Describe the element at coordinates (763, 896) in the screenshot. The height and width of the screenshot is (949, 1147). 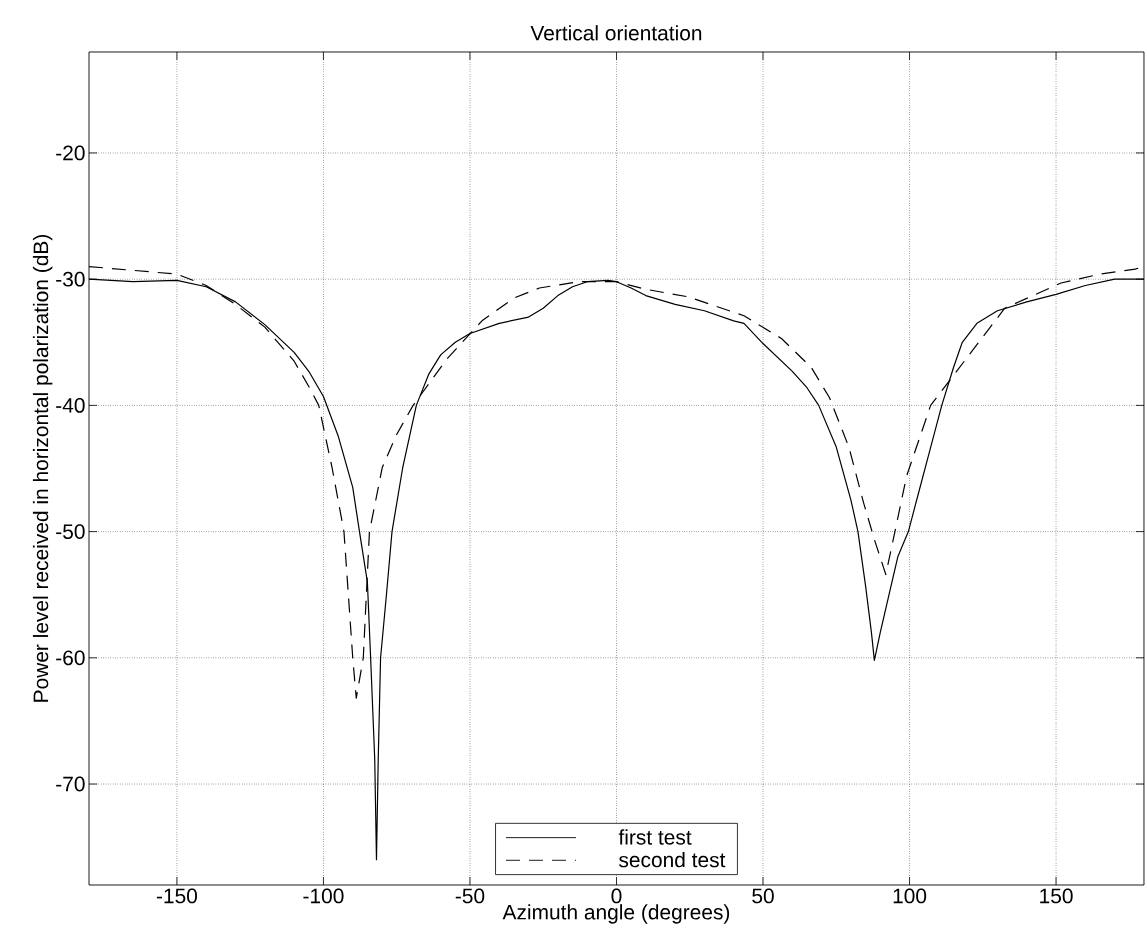
I see `x-tick-label: 50` at that location.